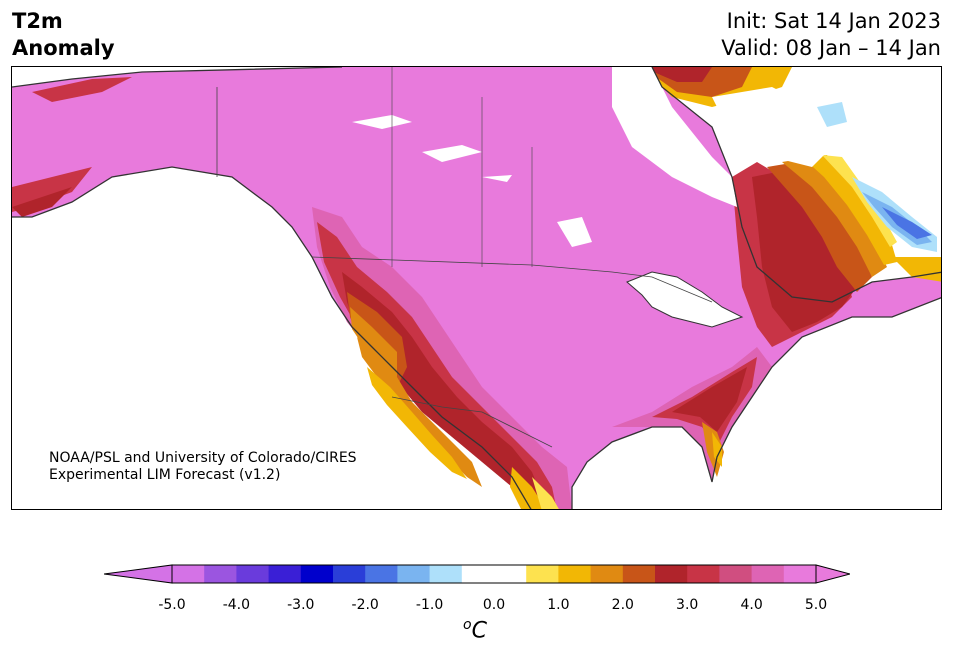 This screenshot has width=953, height=656. I want to click on credit-line-2: Experimental LIM Forecast (v1.2), so click(165, 475).